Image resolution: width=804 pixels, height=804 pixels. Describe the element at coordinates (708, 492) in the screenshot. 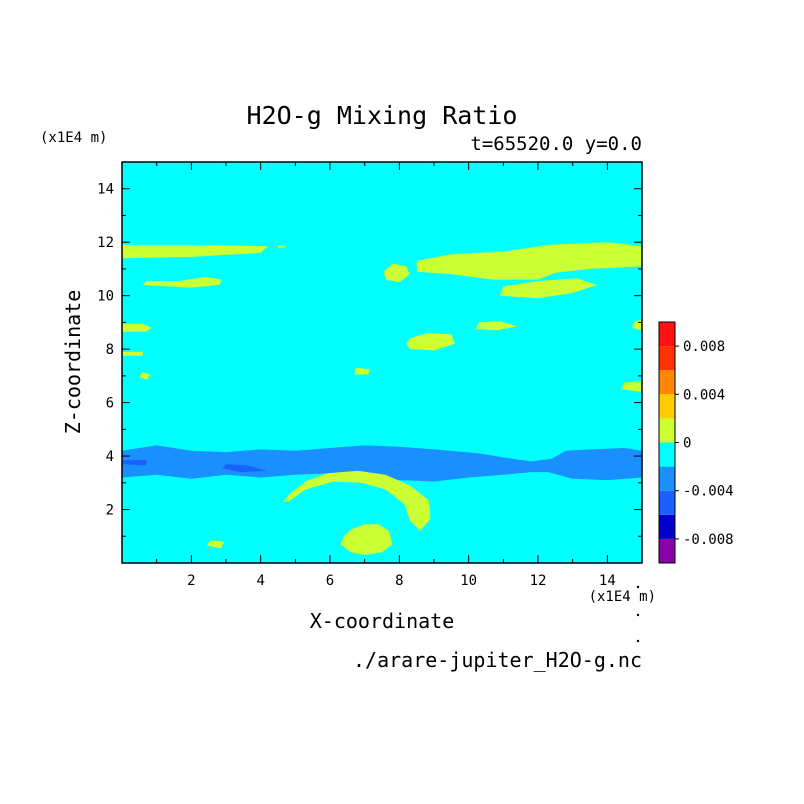

I see `colorbar-tick-label: -0.004` at that location.